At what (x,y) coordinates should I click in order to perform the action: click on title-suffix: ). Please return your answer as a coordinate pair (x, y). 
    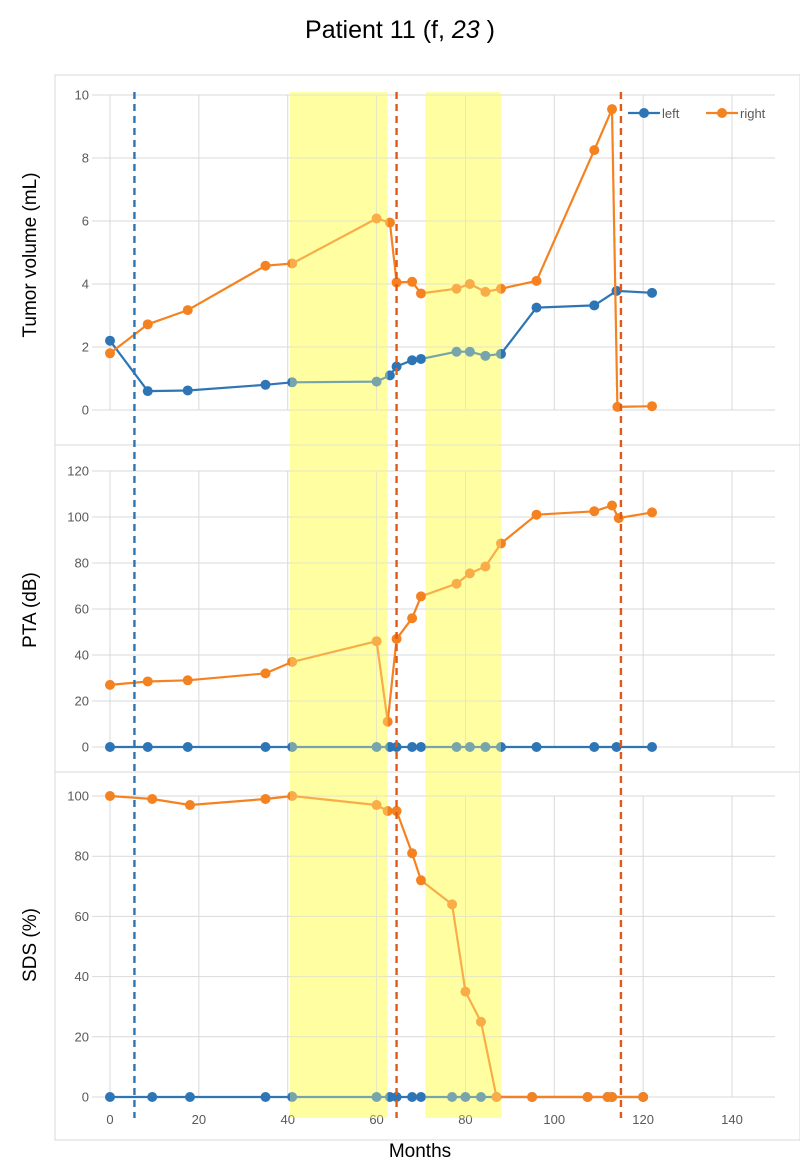
    Looking at the image, I should click on (487, 30).